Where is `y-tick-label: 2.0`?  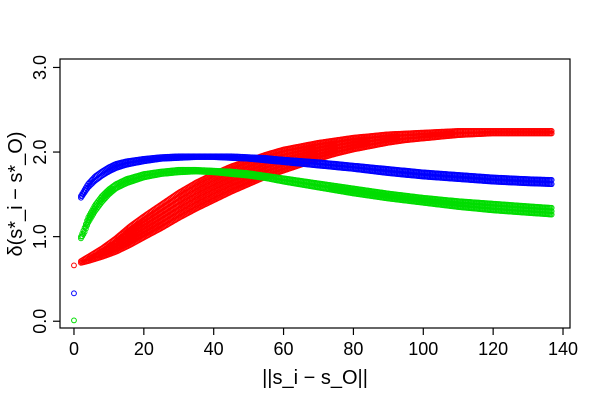 y-tick-label: 2.0 is located at coordinates (40, 152).